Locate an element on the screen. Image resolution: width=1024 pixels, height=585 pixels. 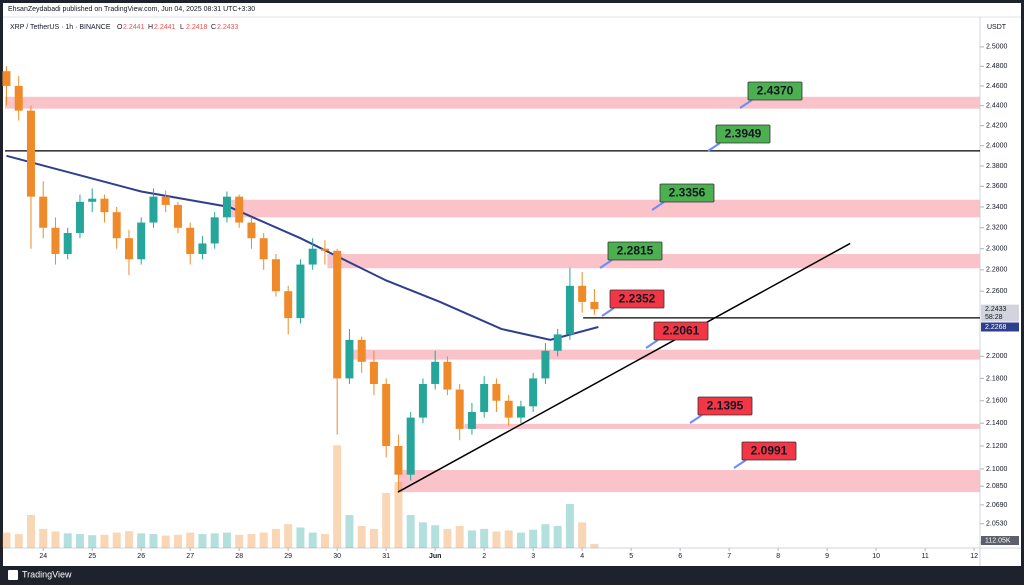
x-tick-label: 25 is located at coordinates (92, 556).